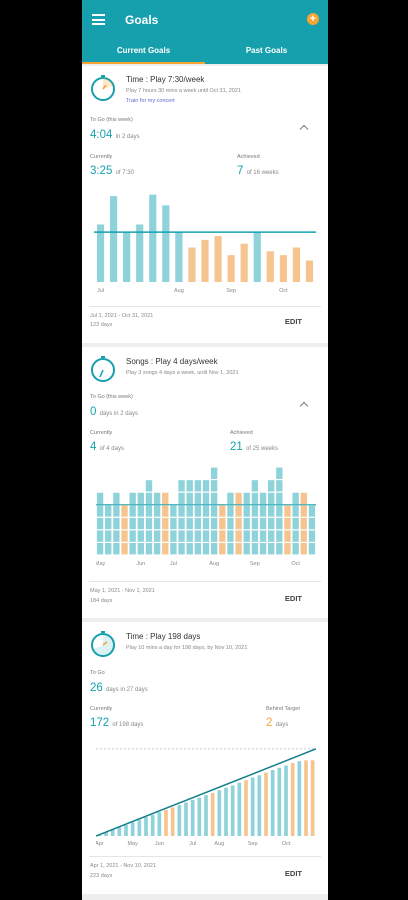 The image size is (408, 900). I want to click on menu-icon, so click(98, 19).